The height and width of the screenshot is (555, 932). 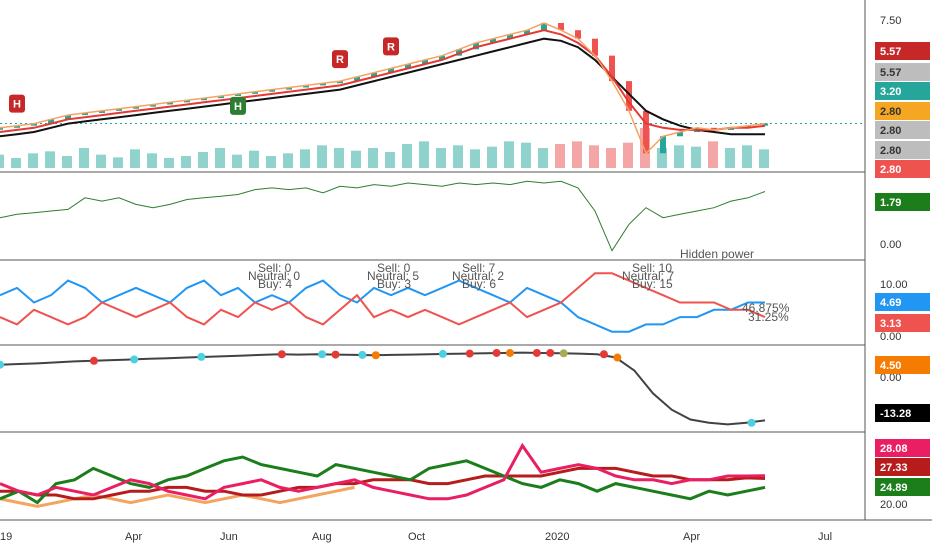 I want to click on price-label: 3.20, so click(x=902, y=91).